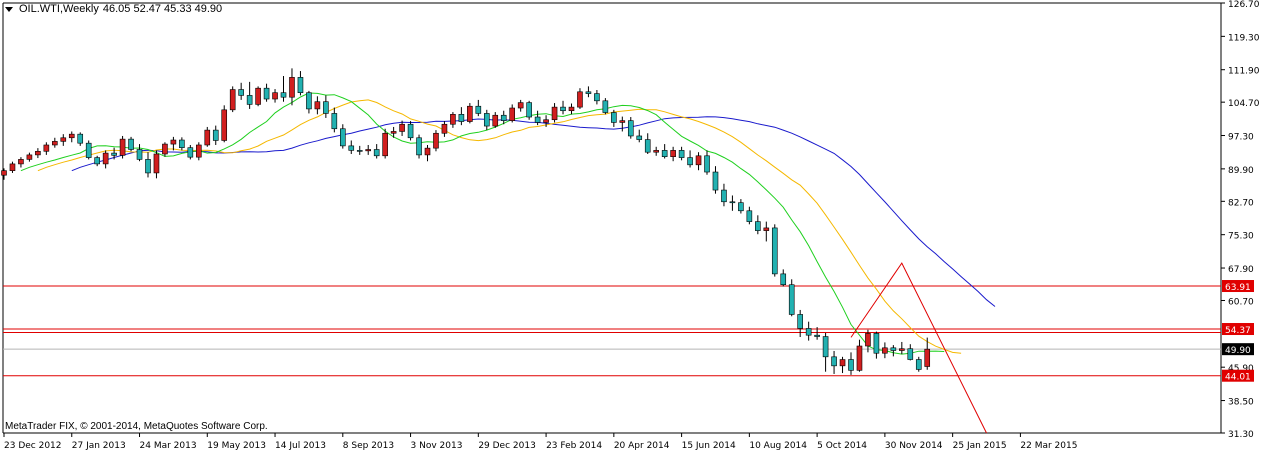 This screenshot has width=1261, height=454. What do you see at coordinates (574, 446) in the screenshot?
I see `x-tick-label: 23 Feb 2014` at bounding box center [574, 446].